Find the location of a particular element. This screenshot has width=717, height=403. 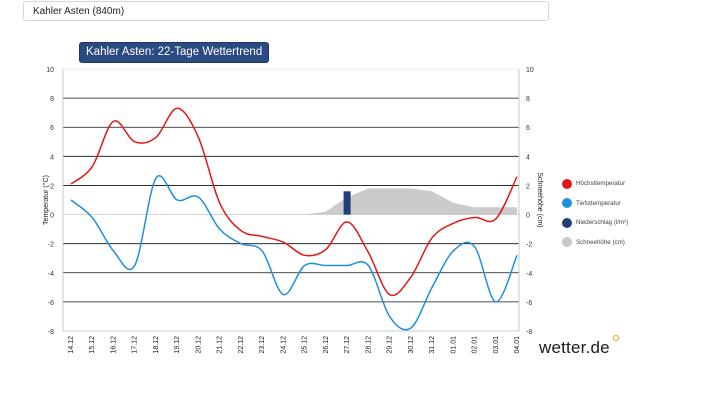

precipitation-bar is located at coordinates (347, 203).